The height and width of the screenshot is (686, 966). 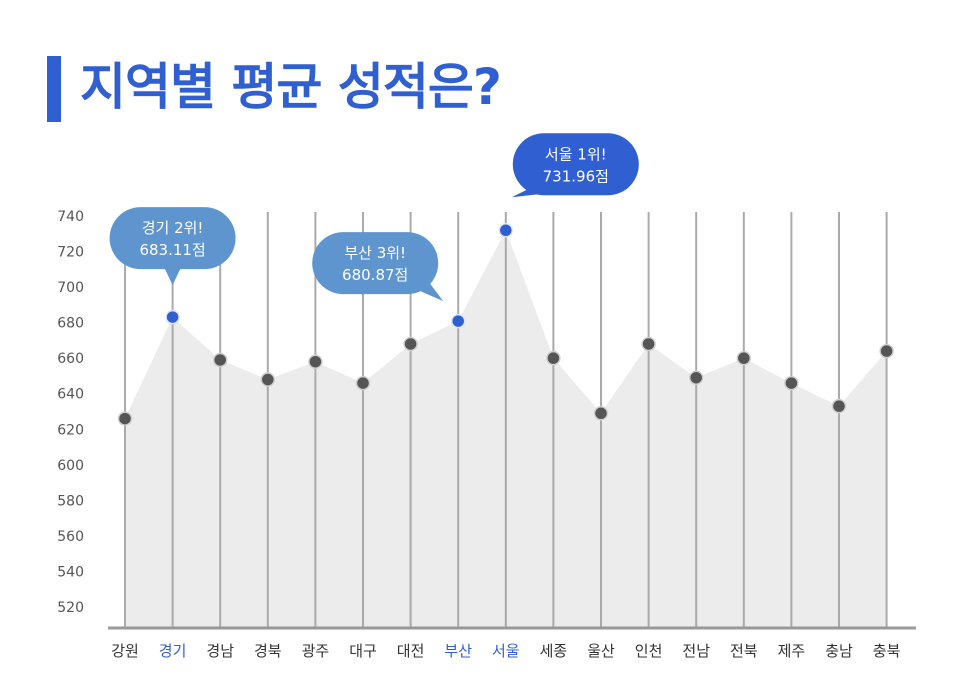 I want to click on x-tick-label: 제주, so click(x=792, y=651).